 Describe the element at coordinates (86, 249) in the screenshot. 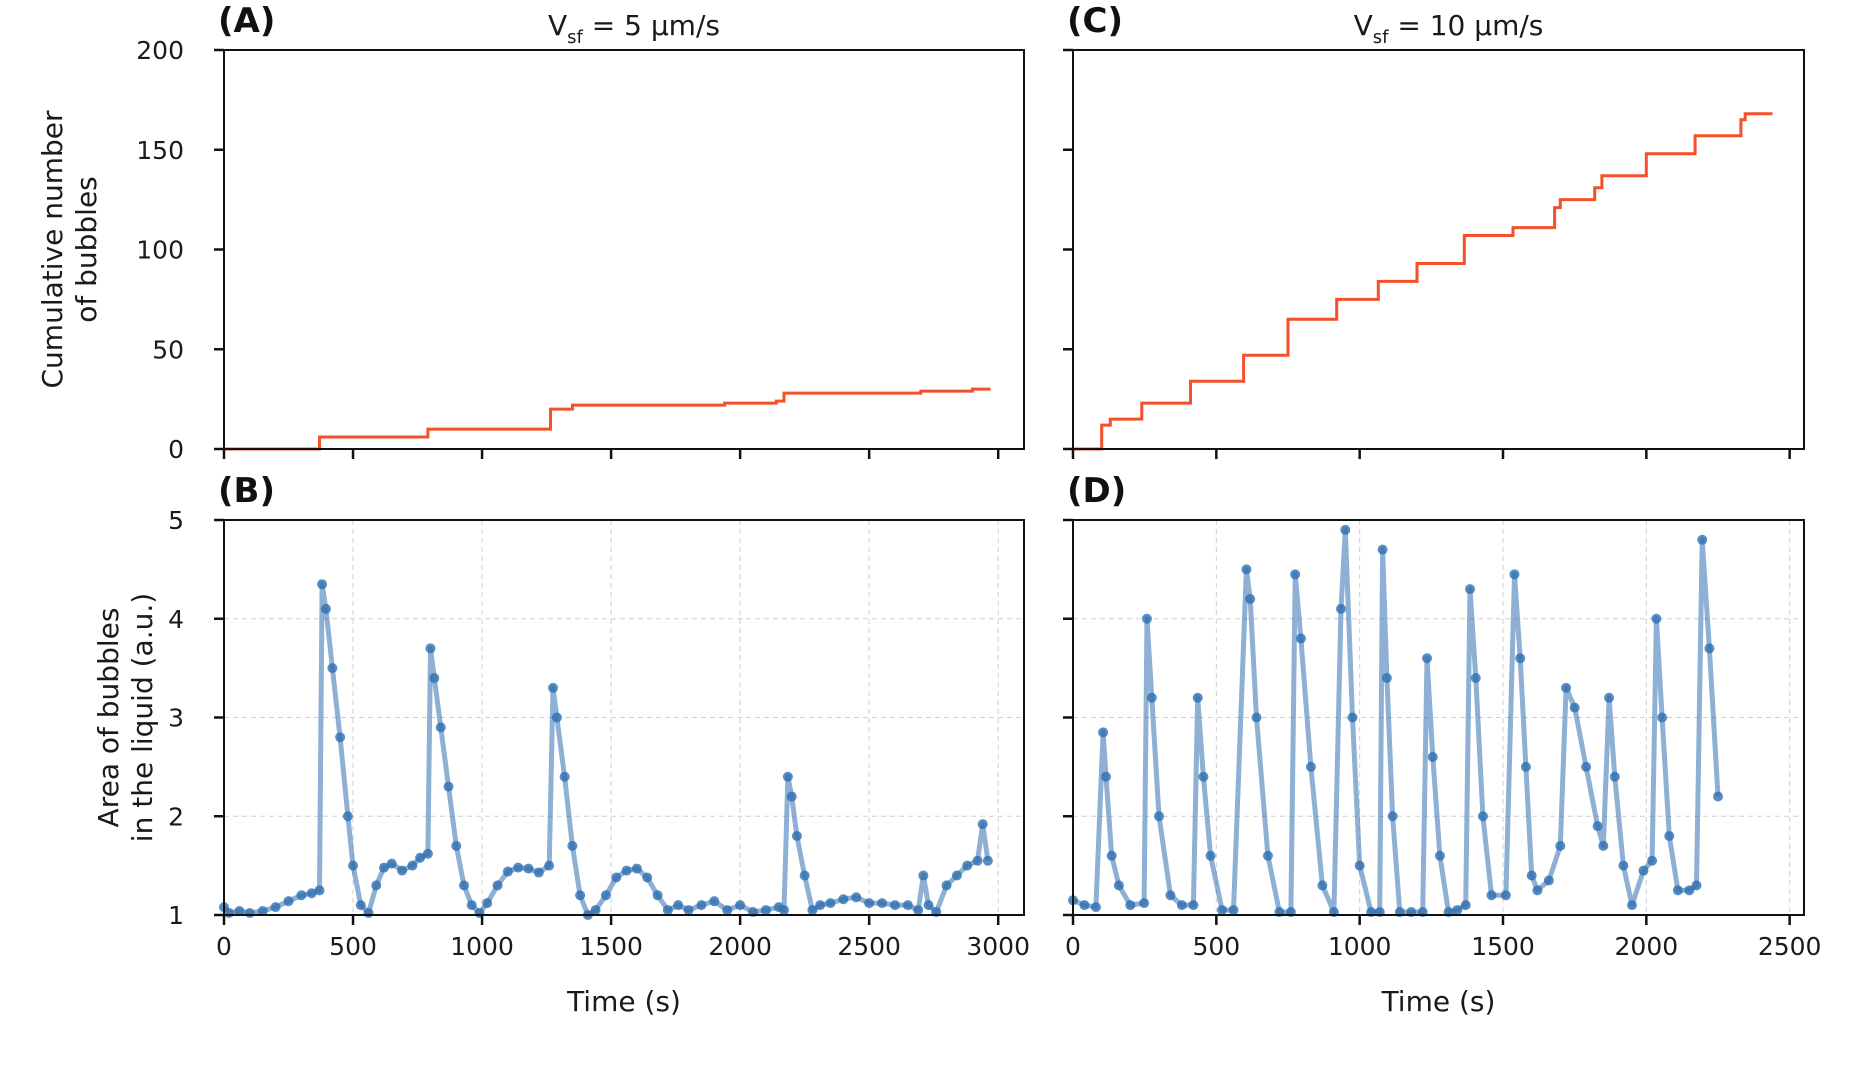

I see `y-axis-label: of bubbles` at that location.